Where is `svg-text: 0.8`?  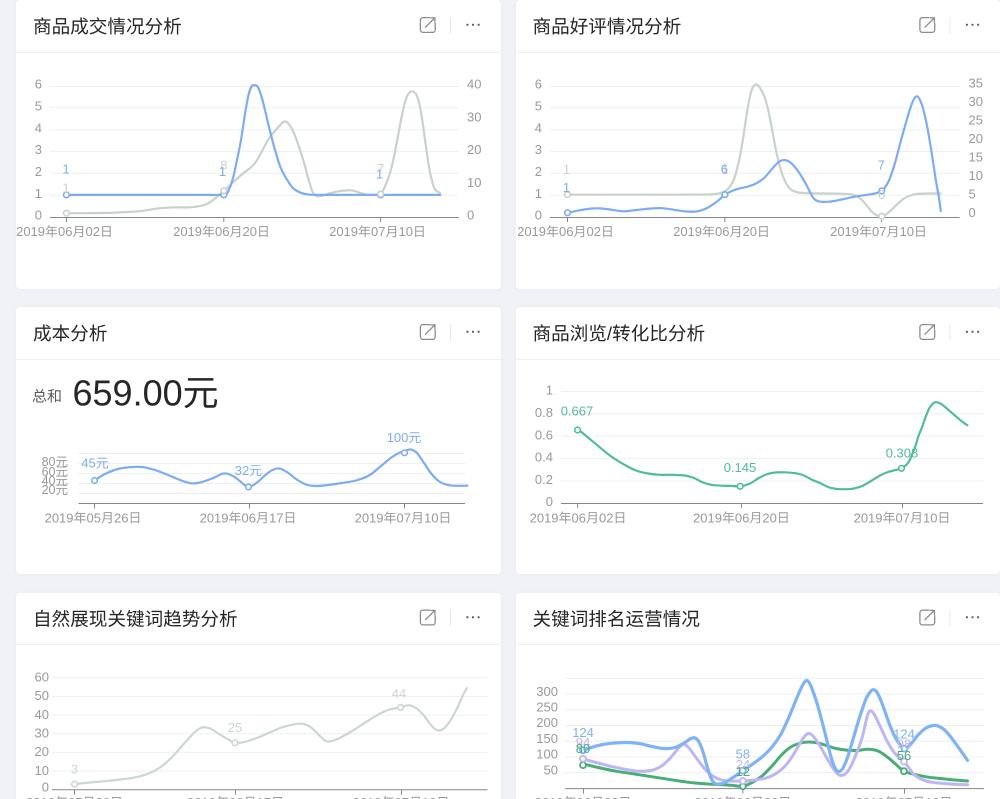
svg-text: 0.8 is located at coordinates (544, 412).